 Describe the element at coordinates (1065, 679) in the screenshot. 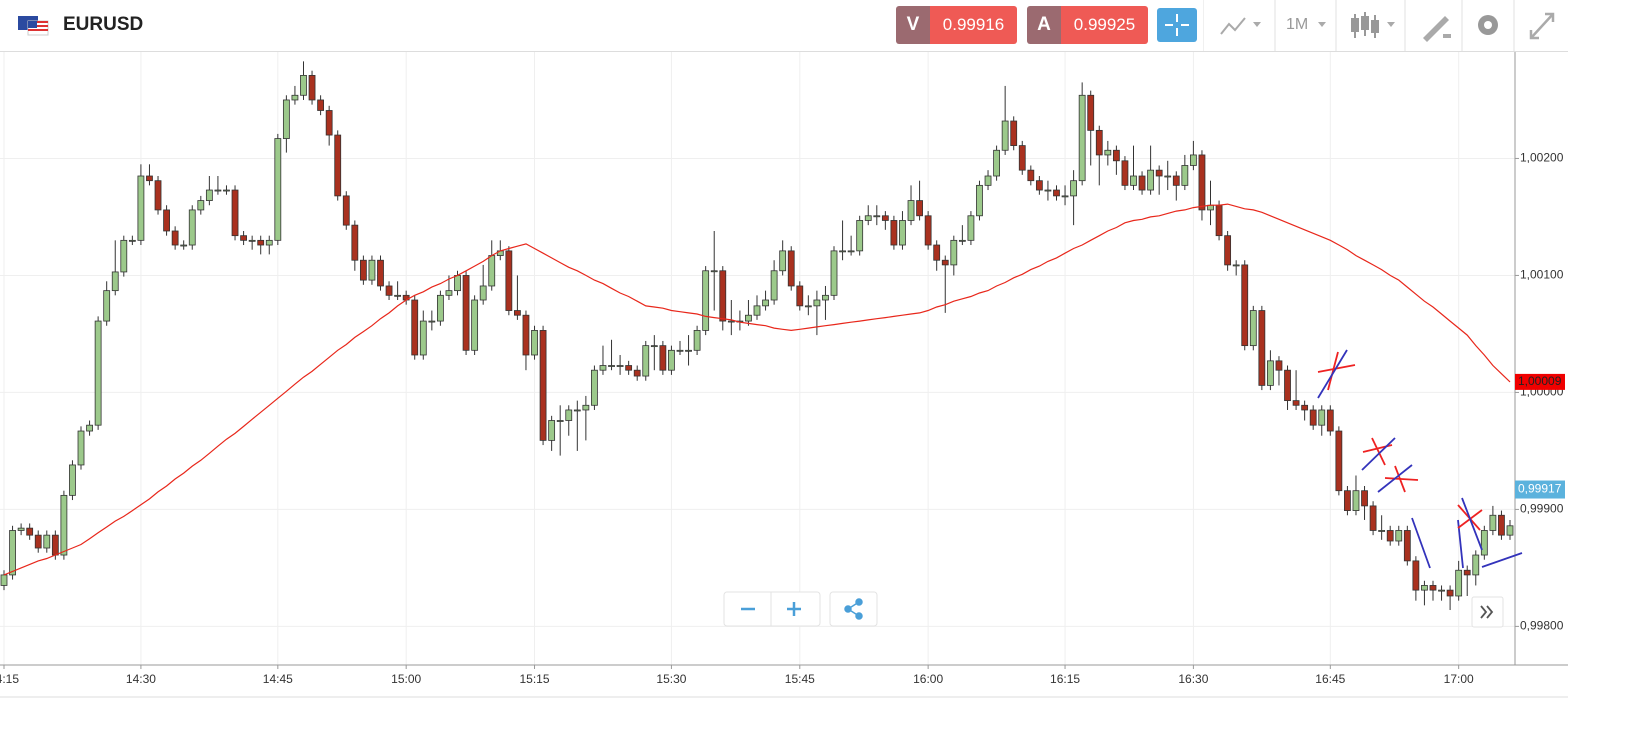

I see `x-tick-label: 16:15` at that location.